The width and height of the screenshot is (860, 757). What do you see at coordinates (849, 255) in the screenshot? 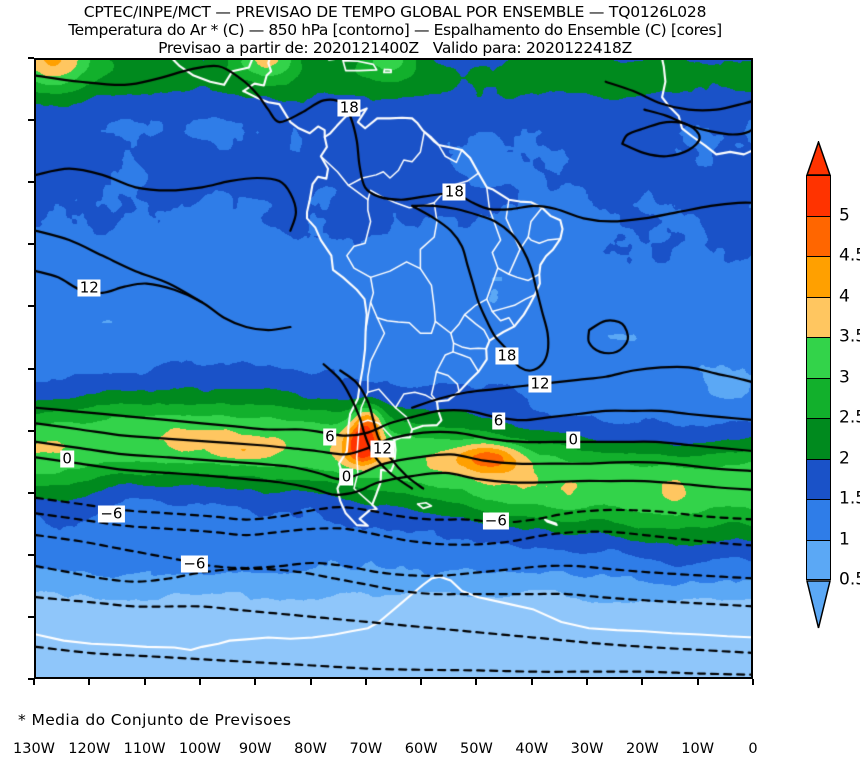
I see `colorbar-tick-label: 4.5` at bounding box center [849, 255].